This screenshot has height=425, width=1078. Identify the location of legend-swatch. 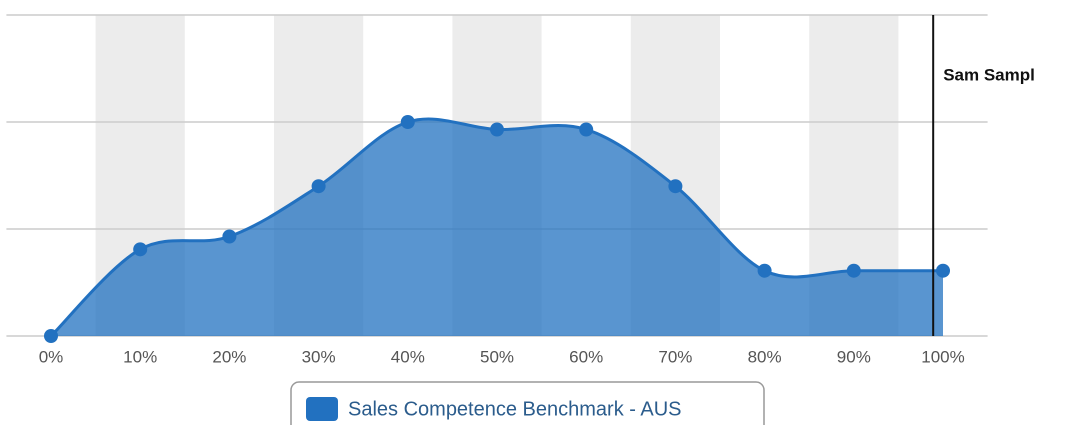
(322, 409).